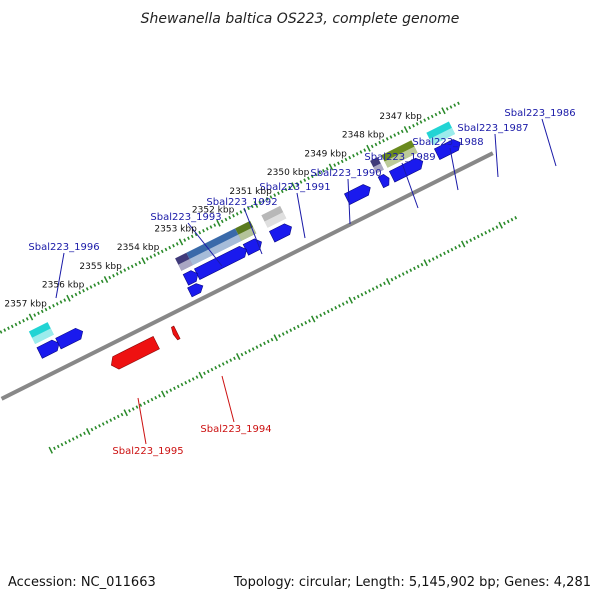  I want to click on sbal223-1989-leader, so click(410, 185).